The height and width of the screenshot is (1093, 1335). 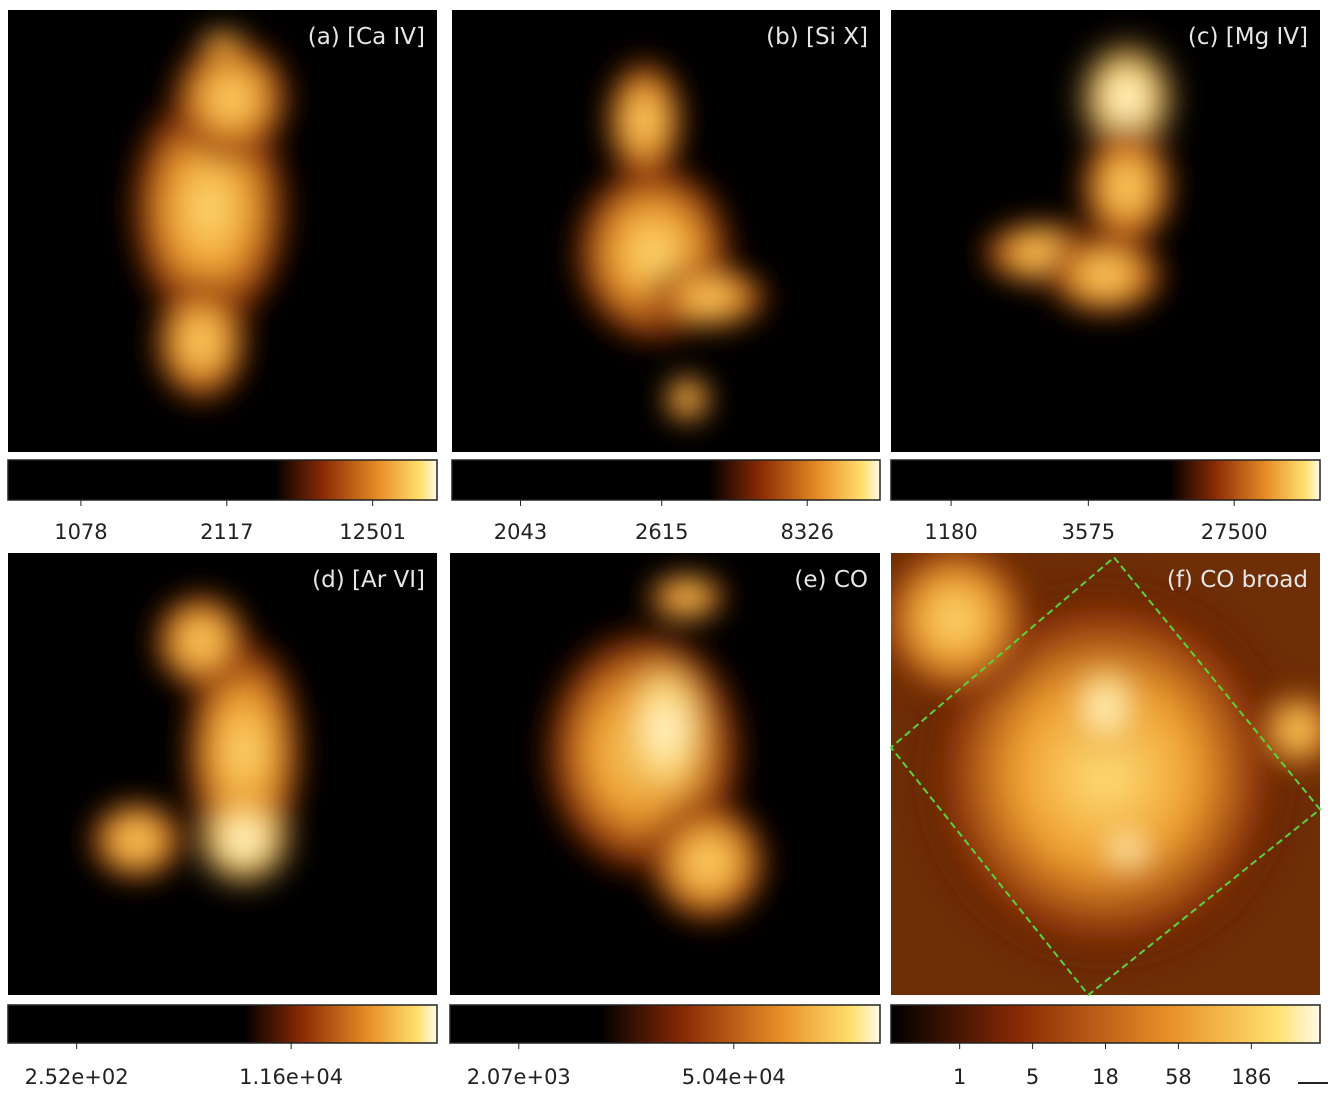 I want to click on colorbar-tick-label: 12501, so click(x=372, y=532).